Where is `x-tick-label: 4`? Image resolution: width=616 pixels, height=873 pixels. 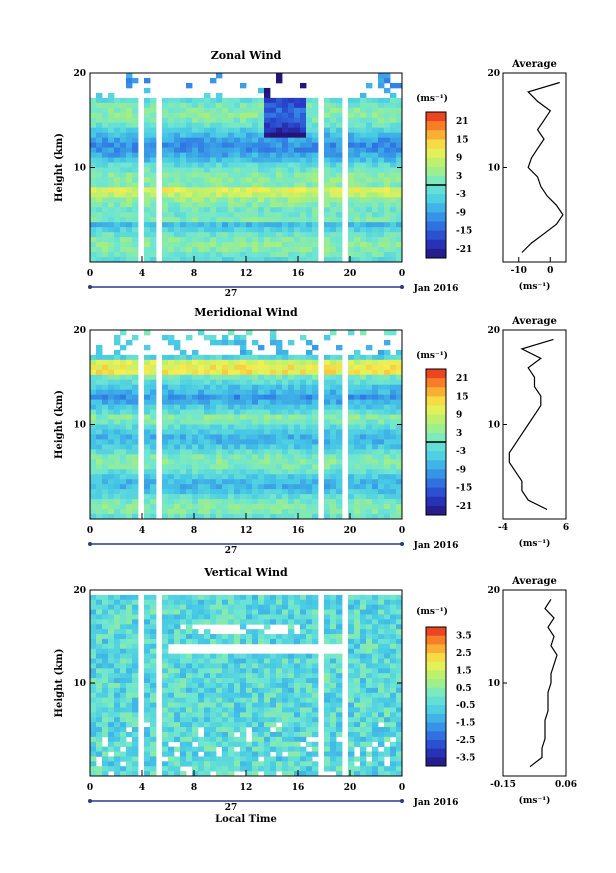 x-tick-label: 4 is located at coordinates (142, 274).